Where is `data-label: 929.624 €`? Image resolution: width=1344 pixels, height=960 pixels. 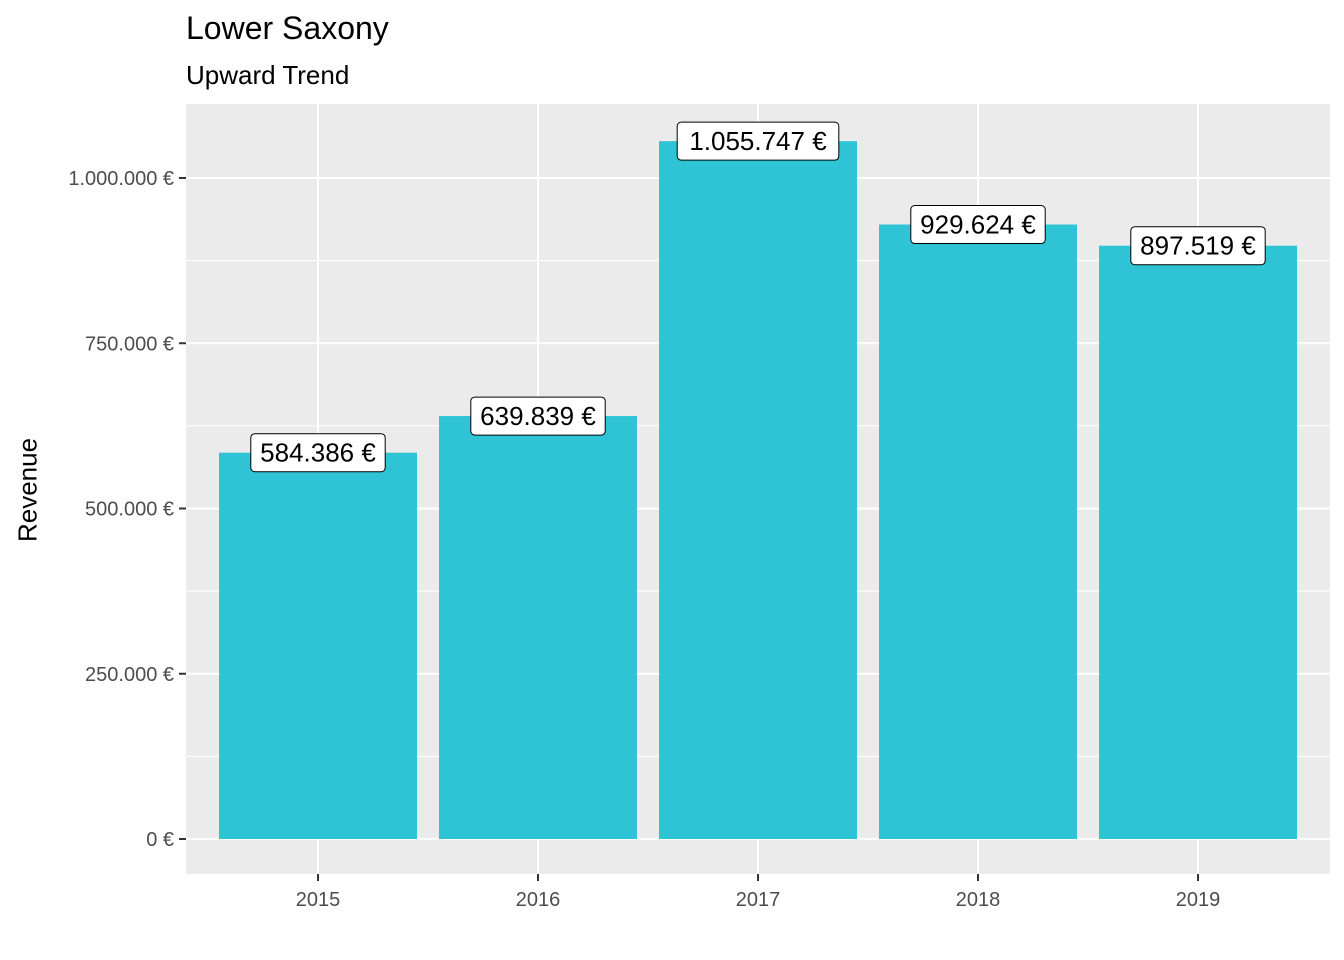
data-label: 929.624 € is located at coordinates (978, 225).